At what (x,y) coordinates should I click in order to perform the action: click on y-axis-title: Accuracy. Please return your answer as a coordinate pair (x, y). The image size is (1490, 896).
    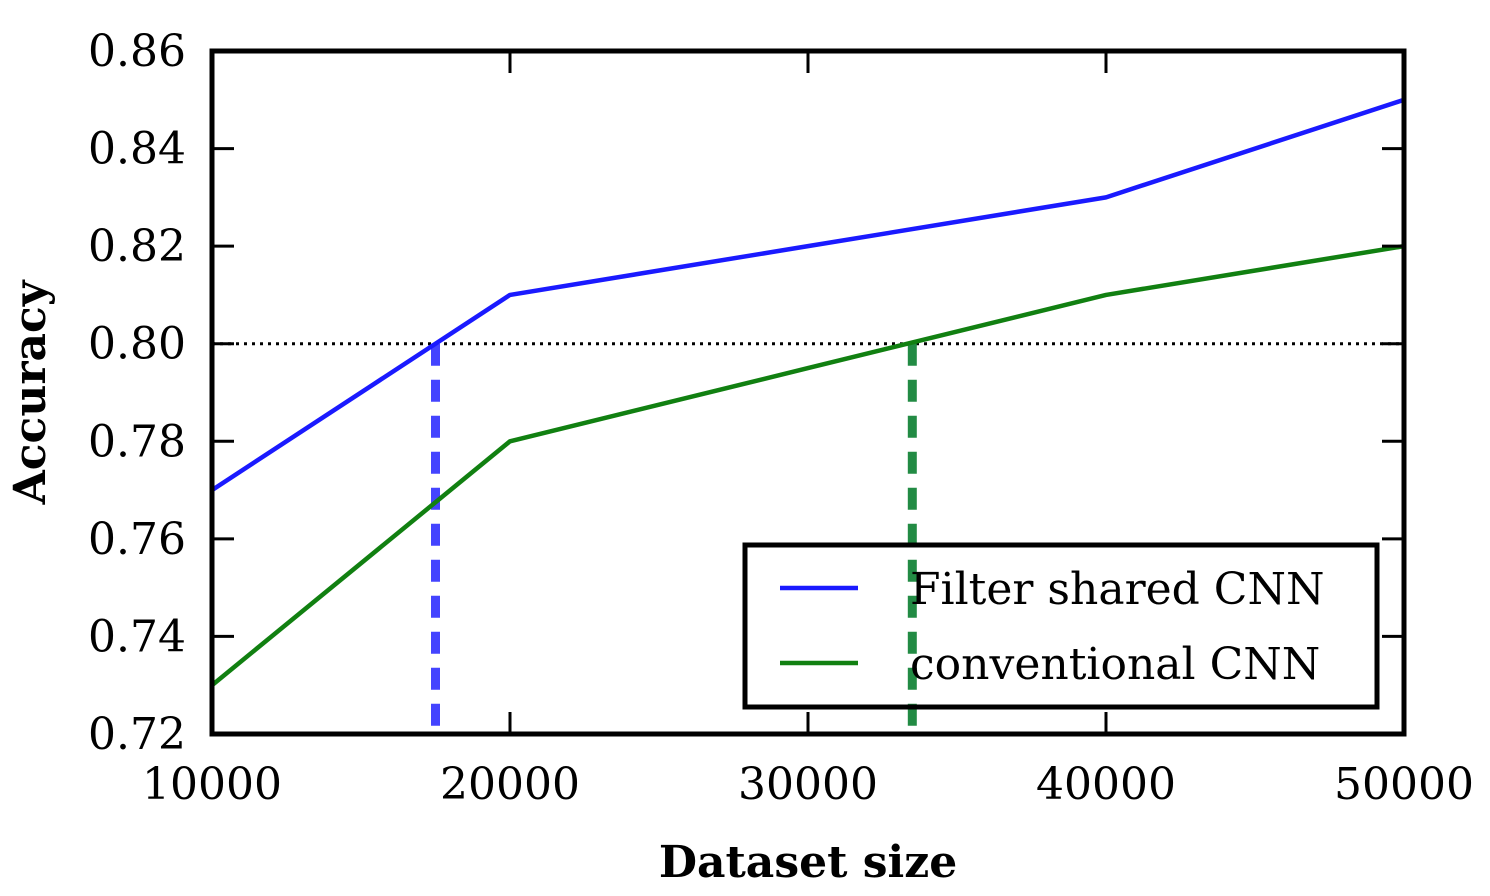
    Looking at the image, I should click on (30, 392).